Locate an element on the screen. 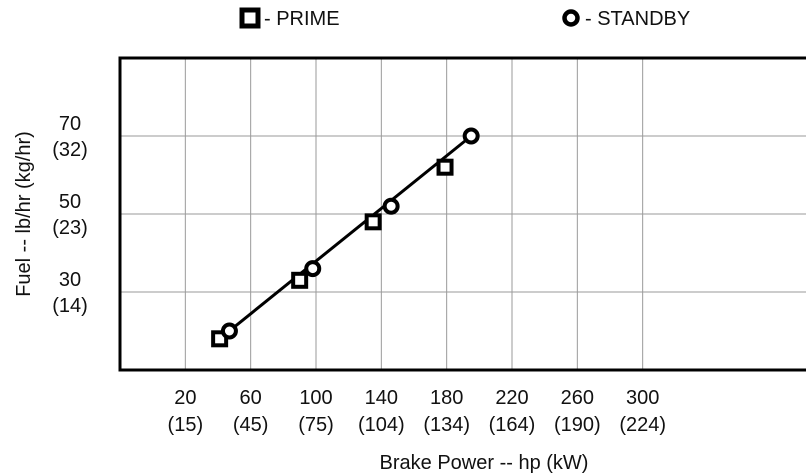 Image resolution: width=806 pixels, height=476 pixels. x-tick-sublabel: (45) is located at coordinates (251, 425).